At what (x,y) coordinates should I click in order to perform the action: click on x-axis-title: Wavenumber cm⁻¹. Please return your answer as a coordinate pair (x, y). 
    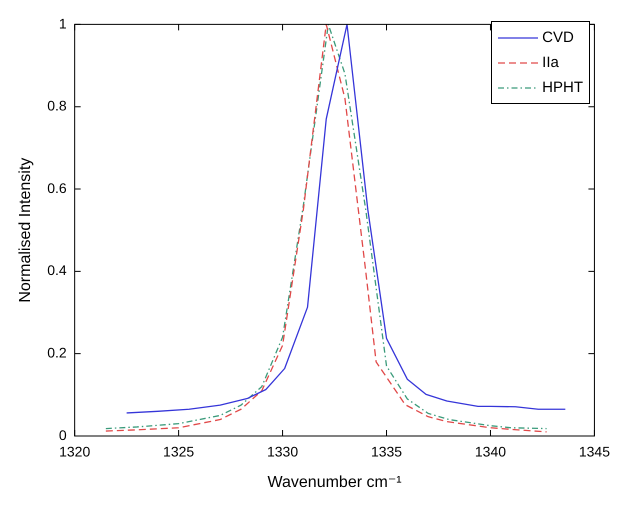
    Looking at the image, I should click on (334, 482).